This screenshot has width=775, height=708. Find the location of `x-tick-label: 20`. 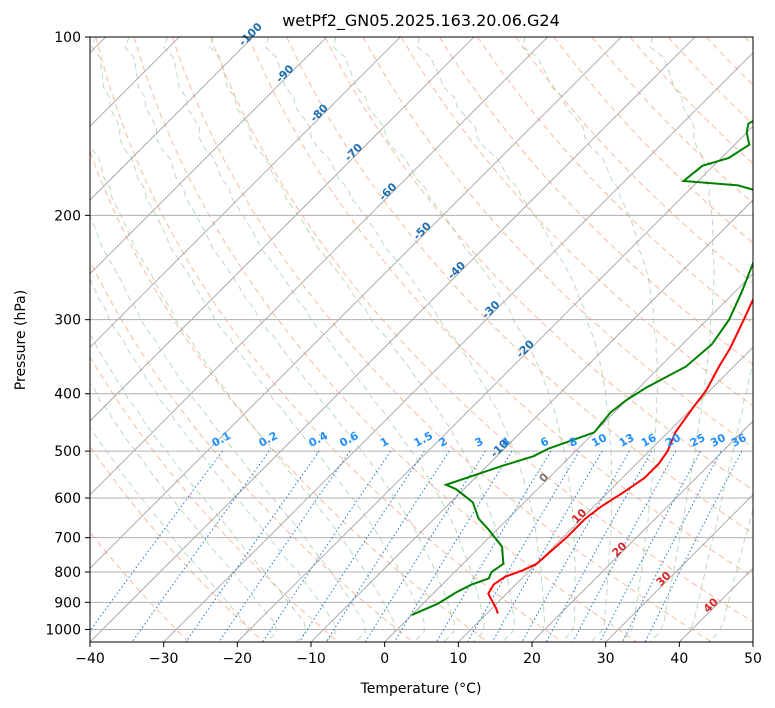

x-tick-label: 20 is located at coordinates (532, 659).